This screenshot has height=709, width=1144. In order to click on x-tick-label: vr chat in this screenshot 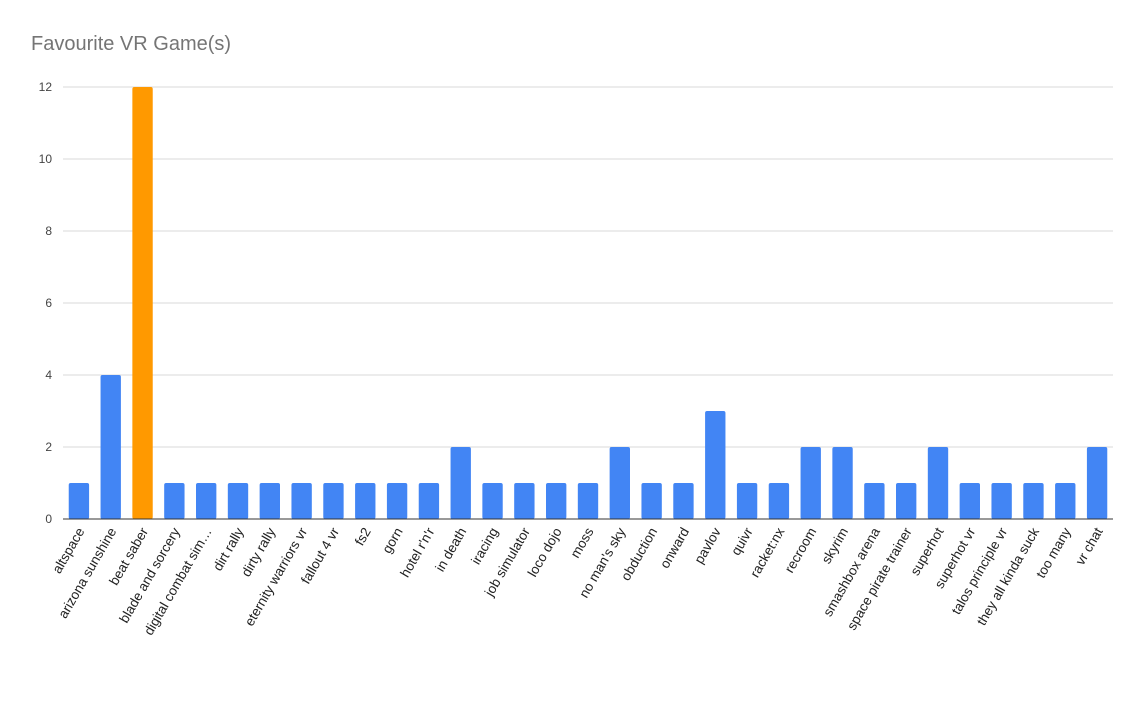, I will do `click(1088, 546)`.